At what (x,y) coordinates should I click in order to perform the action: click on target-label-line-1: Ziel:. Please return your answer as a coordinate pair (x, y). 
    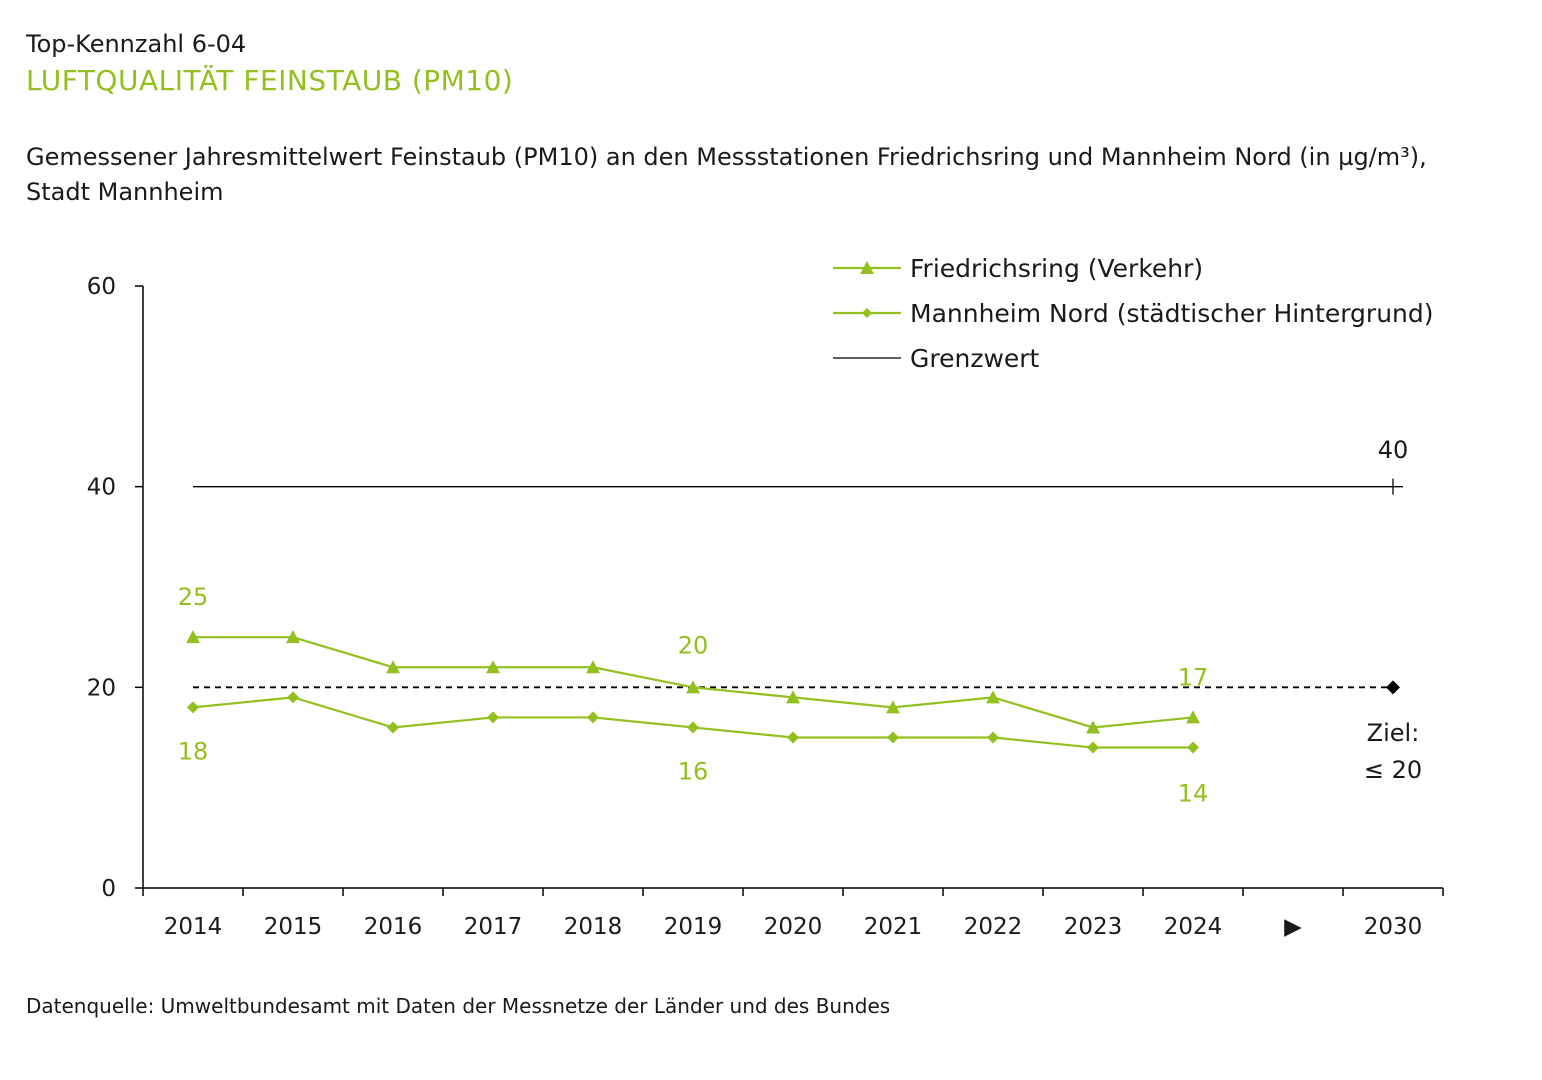
    Looking at the image, I should click on (1393, 733).